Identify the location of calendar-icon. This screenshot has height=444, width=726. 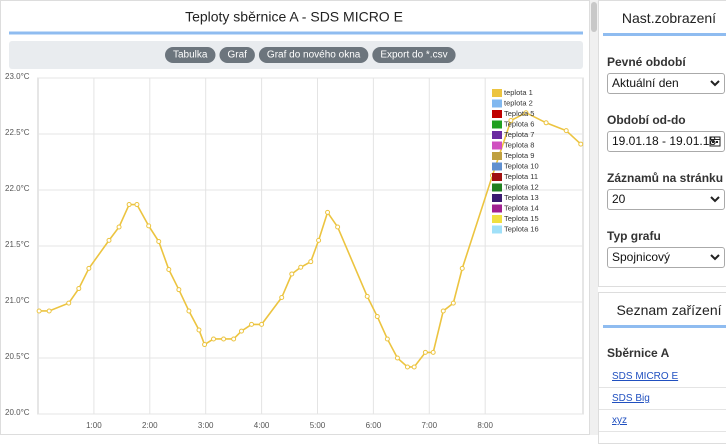
(715, 141).